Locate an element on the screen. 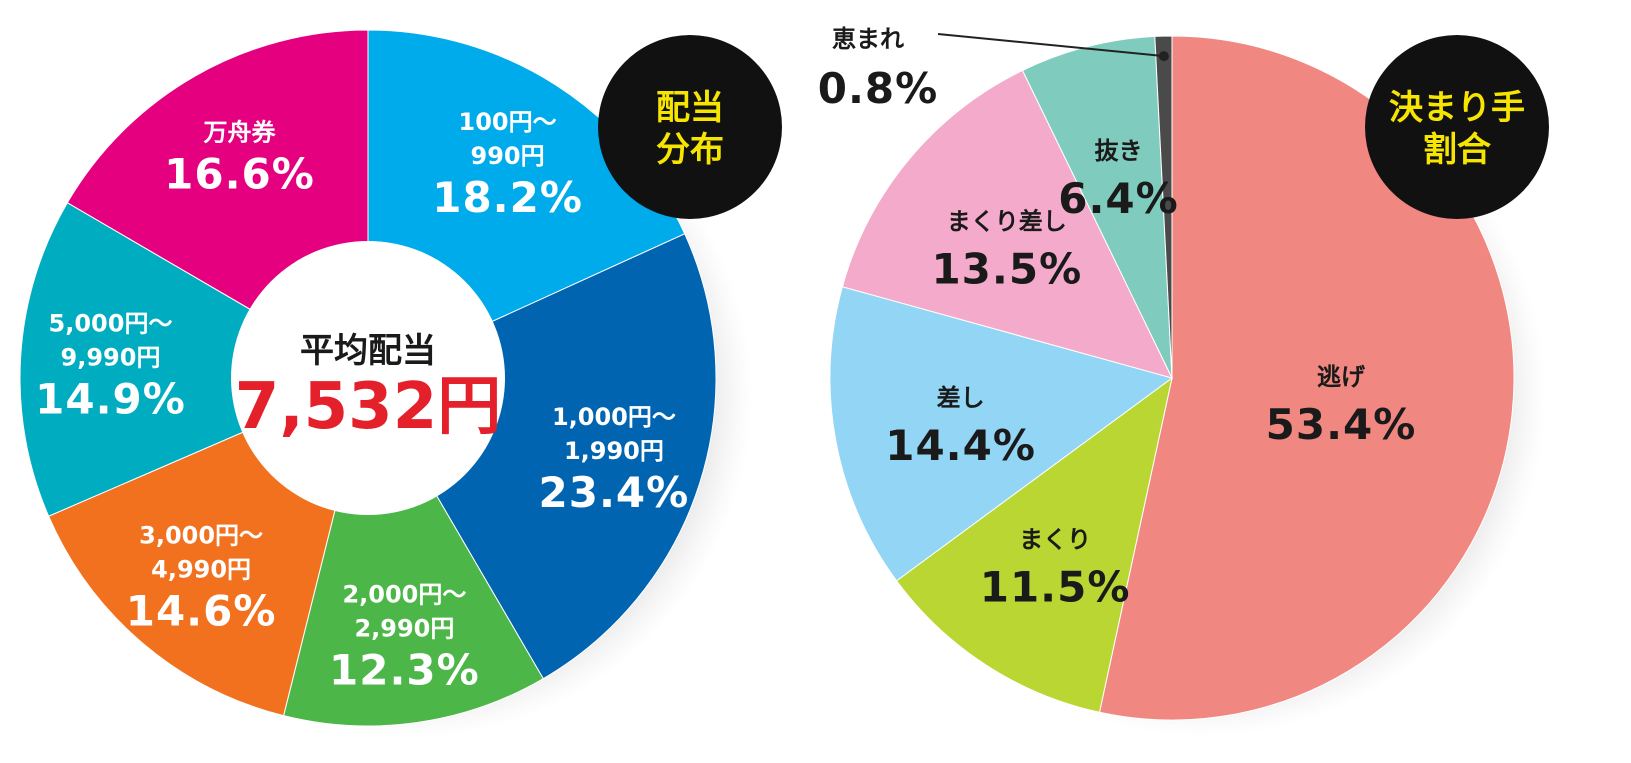 Image resolution: width=1631 pixels, height=763 pixels. chart-badge: 決まり手 割合 is located at coordinates (1457, 127).